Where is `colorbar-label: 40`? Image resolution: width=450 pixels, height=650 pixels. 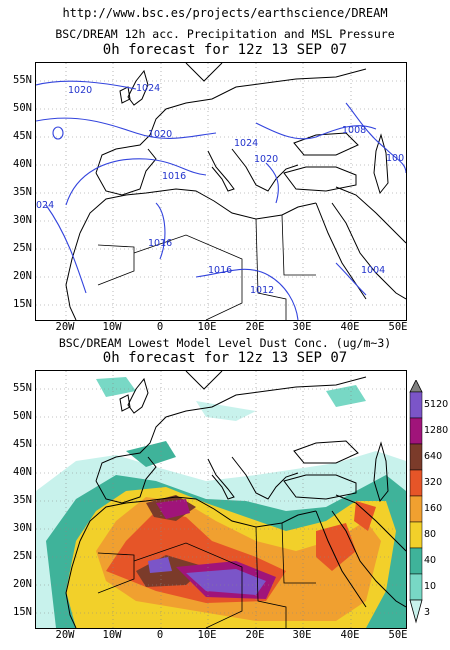 colorbar-label: 40 is located at coordinates (430, 560).